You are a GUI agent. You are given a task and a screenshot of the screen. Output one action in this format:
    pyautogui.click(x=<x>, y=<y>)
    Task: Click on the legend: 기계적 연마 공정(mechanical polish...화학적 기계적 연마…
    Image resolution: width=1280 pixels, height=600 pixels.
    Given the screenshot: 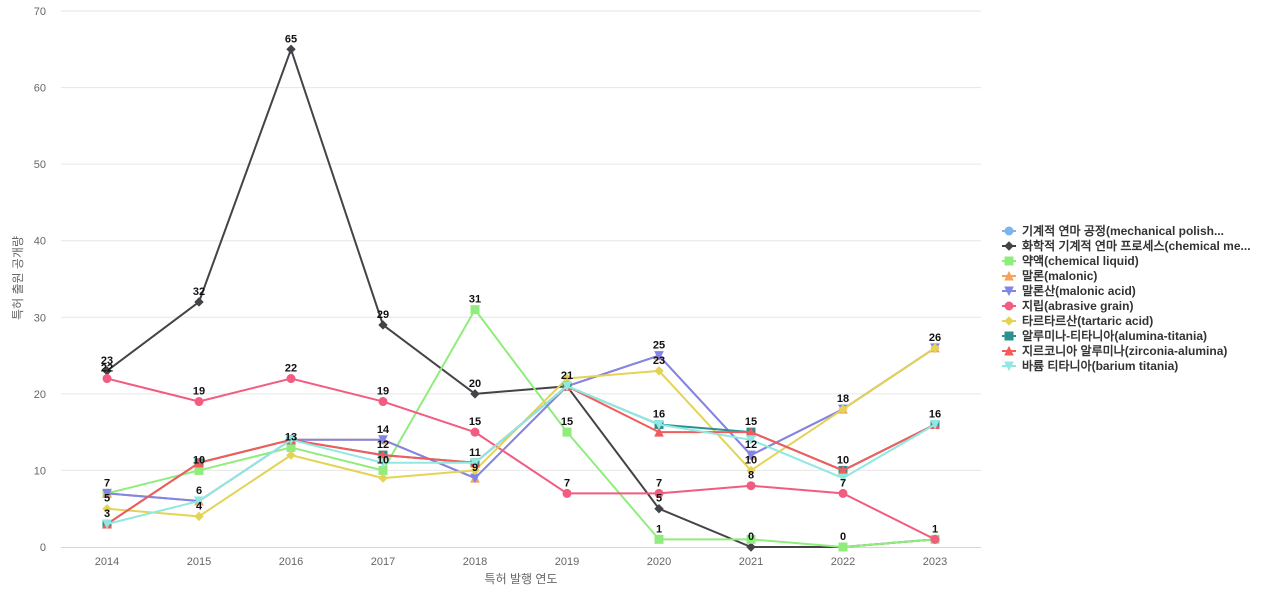 What is the action you would take?
    pyautogui.click(x=1126, y=298)
    